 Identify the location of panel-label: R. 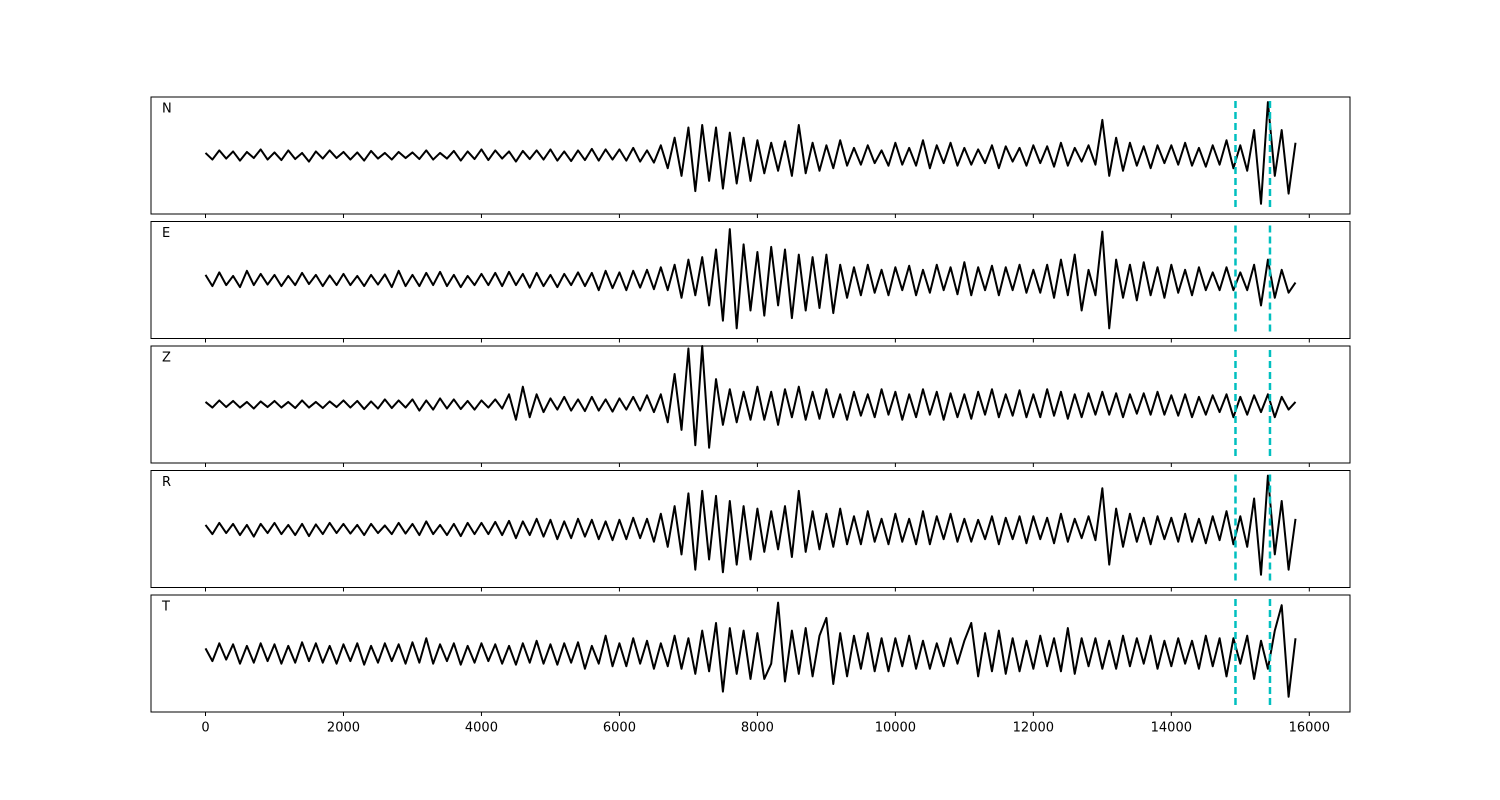
(166, 482).